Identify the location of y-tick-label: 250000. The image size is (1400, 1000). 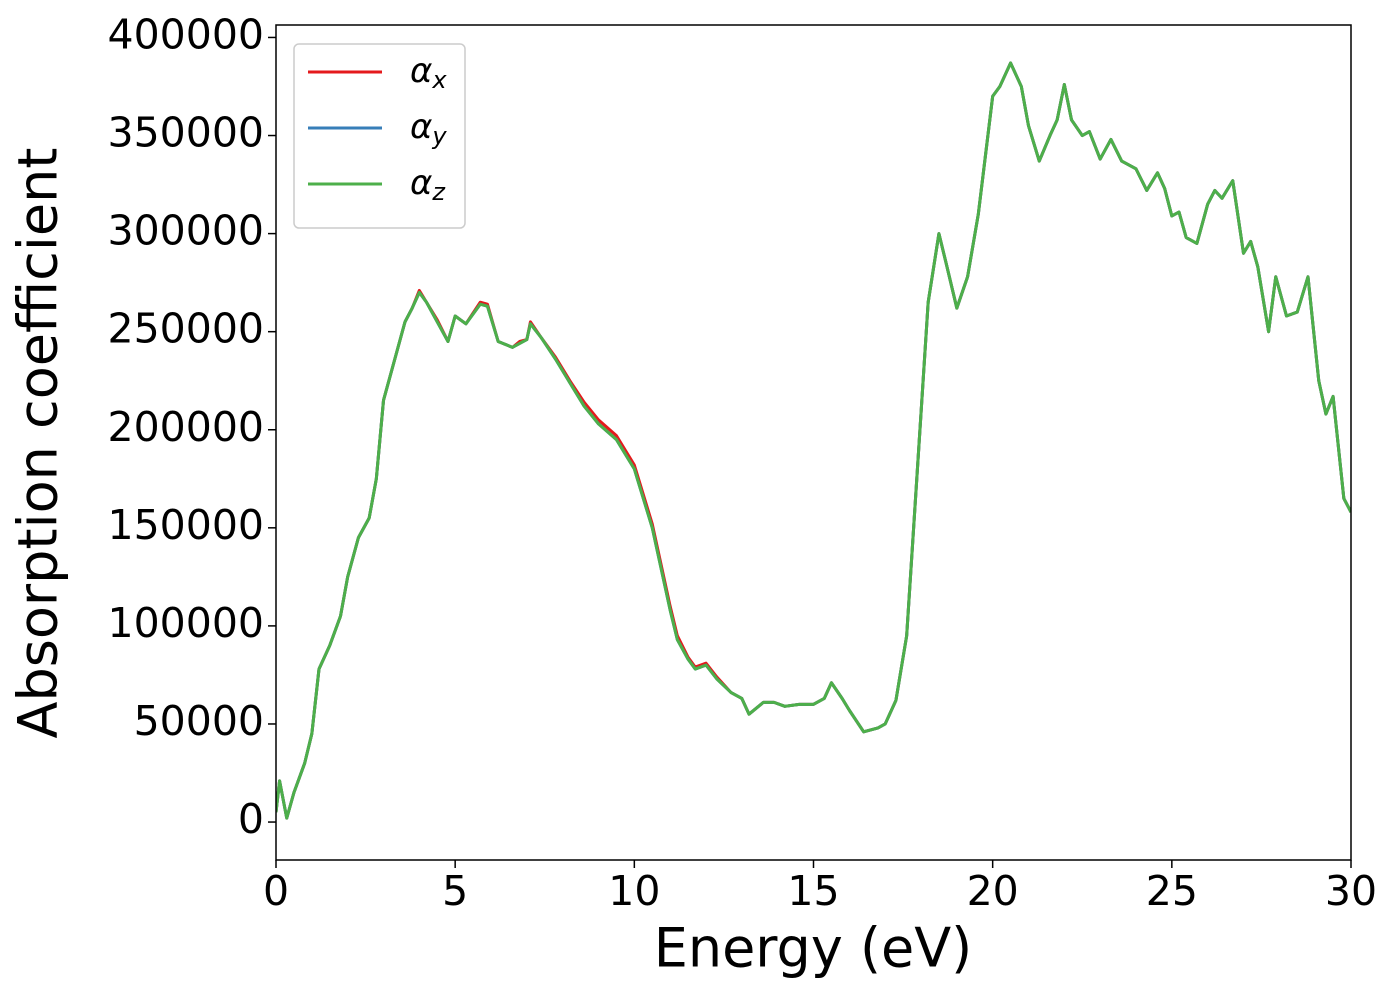
(185, 329).